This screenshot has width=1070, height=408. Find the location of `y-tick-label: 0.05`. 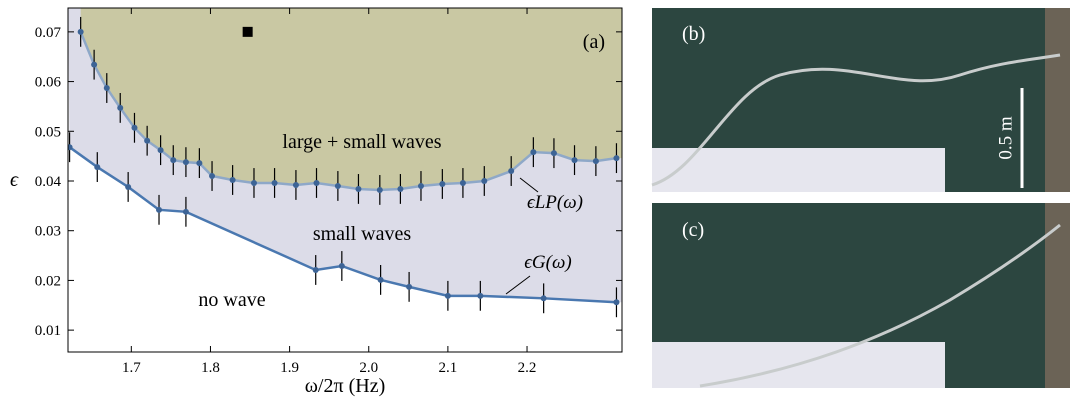

y-tick-label: 0.05 is located at coordinates (48, 132).